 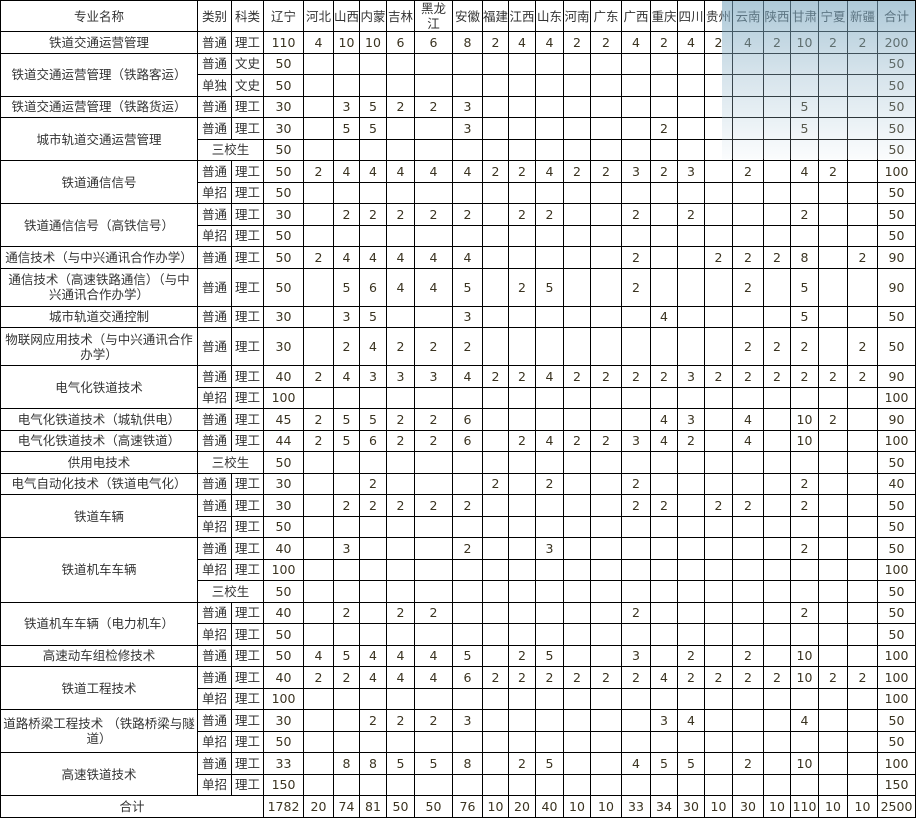 What do you see at coordinates (214, 85) in the screenshot?
I see `category-cell: 单独` at bounding box center [214, 85].